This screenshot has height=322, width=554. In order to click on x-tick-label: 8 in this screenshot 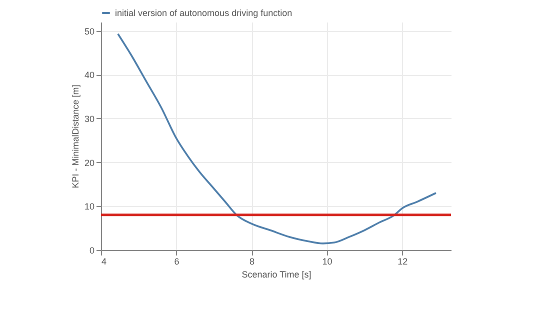, I will do `click(252, 261)`.